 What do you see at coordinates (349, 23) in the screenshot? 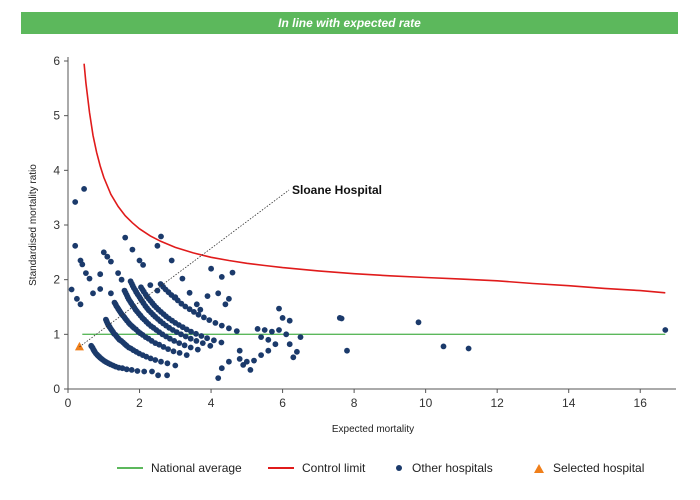
I see `status-banner-text: In line with expected rate` at bounding box center [349, 23].